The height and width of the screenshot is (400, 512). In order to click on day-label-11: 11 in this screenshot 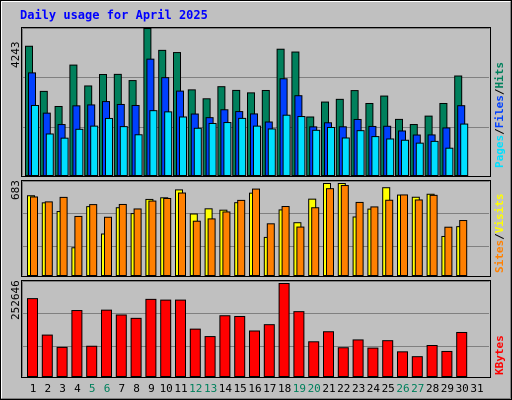, I will do `click(180, 388)`.